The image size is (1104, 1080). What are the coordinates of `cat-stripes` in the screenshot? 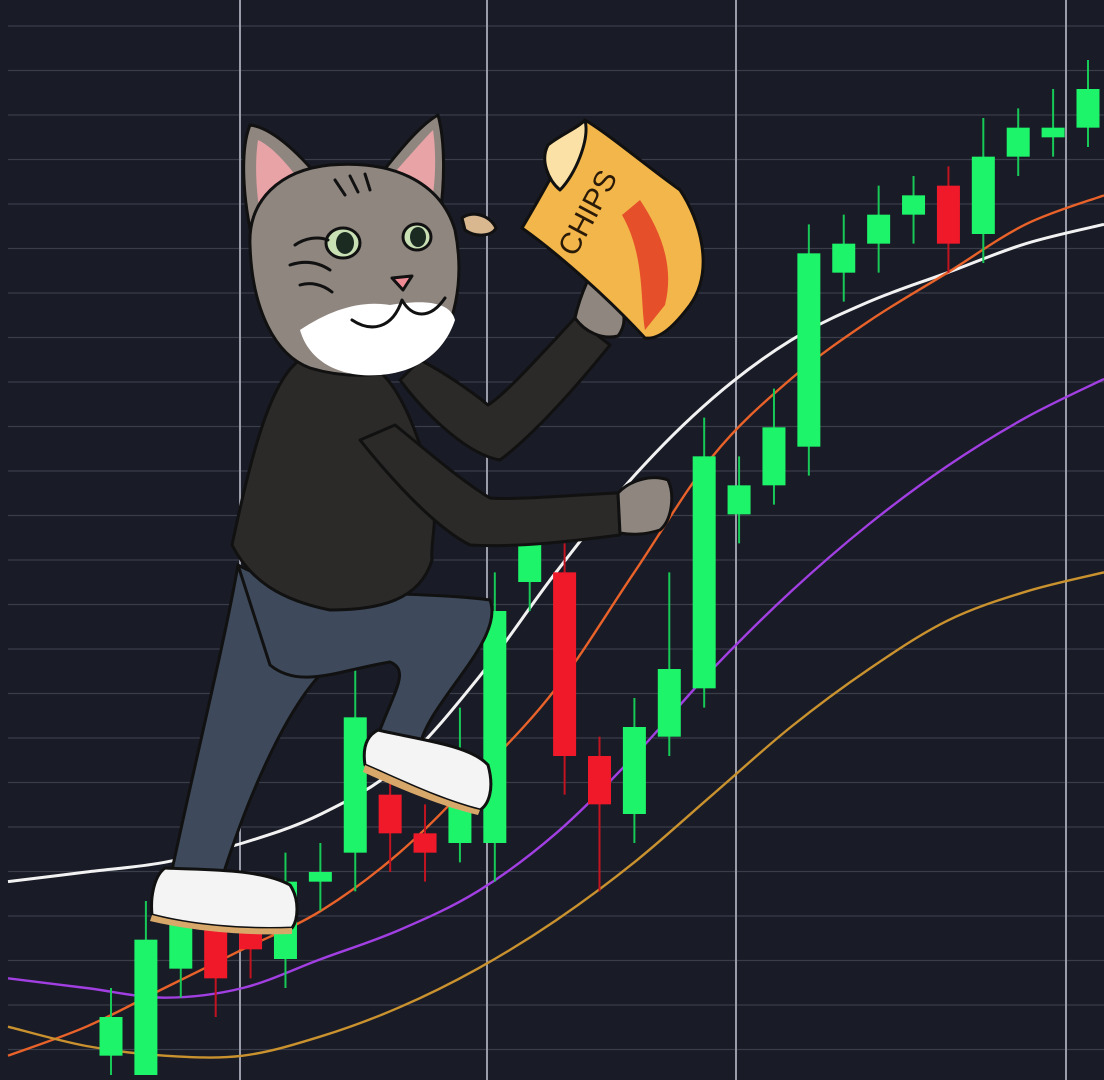 It's located at (330, 233).